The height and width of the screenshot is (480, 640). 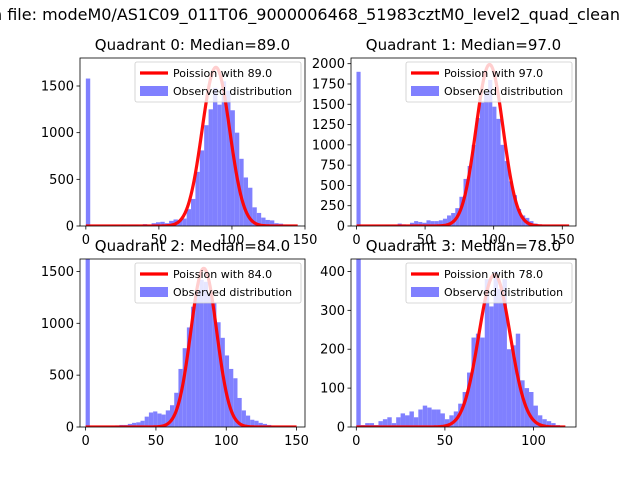 What do you see at coordinates (328, 64) in the screenshot?
I see `y-tick-label: 2000` at bounding box center [328, 64].